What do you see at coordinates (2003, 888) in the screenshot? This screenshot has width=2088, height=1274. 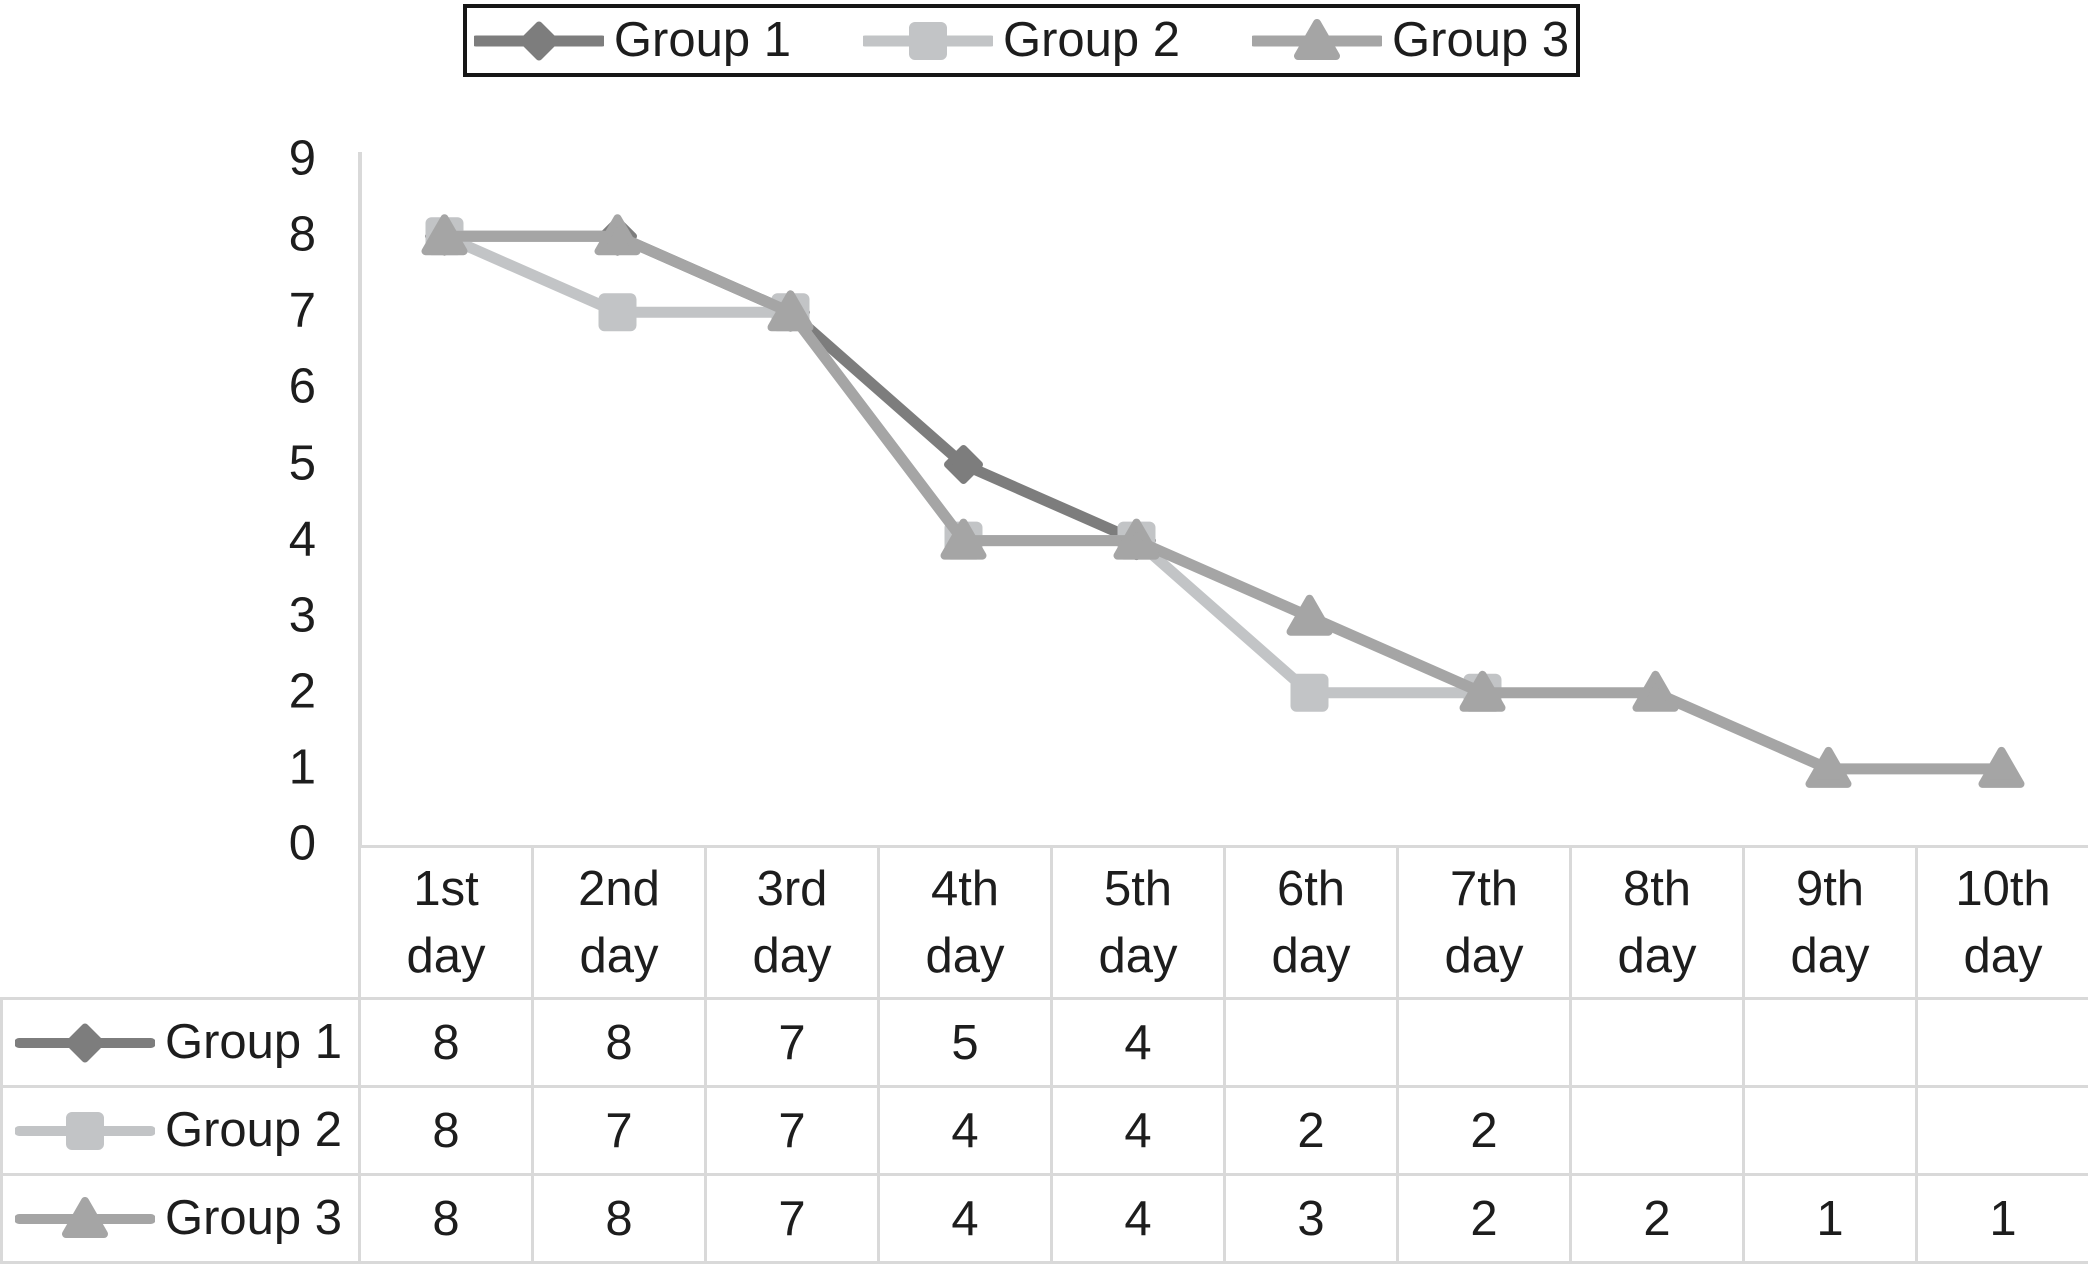 I see `day-header-text: 10th` at bounding box center [2003, 888].